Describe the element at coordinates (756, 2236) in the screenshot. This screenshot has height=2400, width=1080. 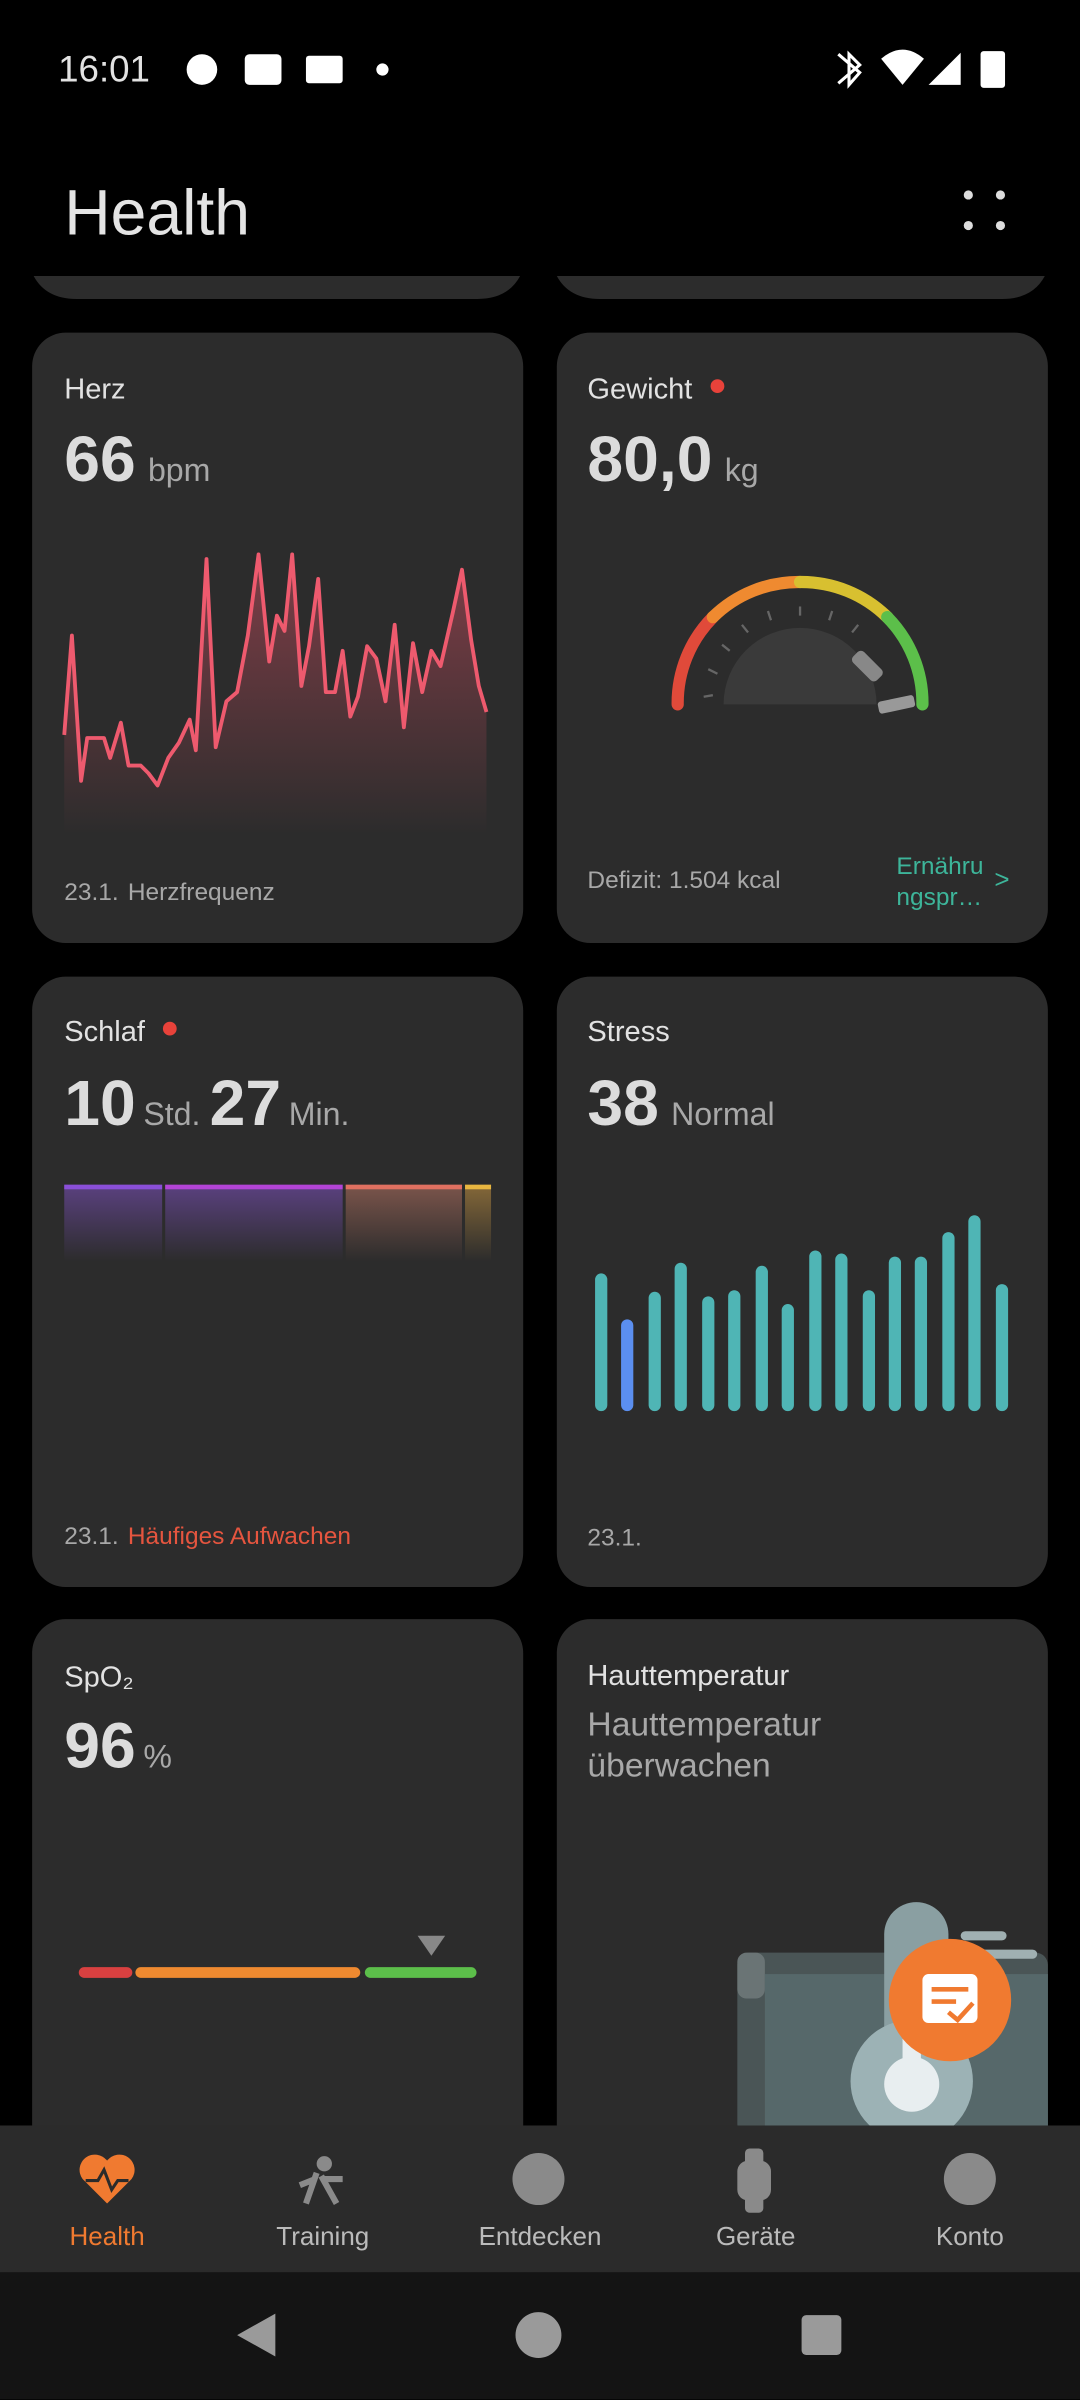
I see `nav-label: Geräte` at that location.